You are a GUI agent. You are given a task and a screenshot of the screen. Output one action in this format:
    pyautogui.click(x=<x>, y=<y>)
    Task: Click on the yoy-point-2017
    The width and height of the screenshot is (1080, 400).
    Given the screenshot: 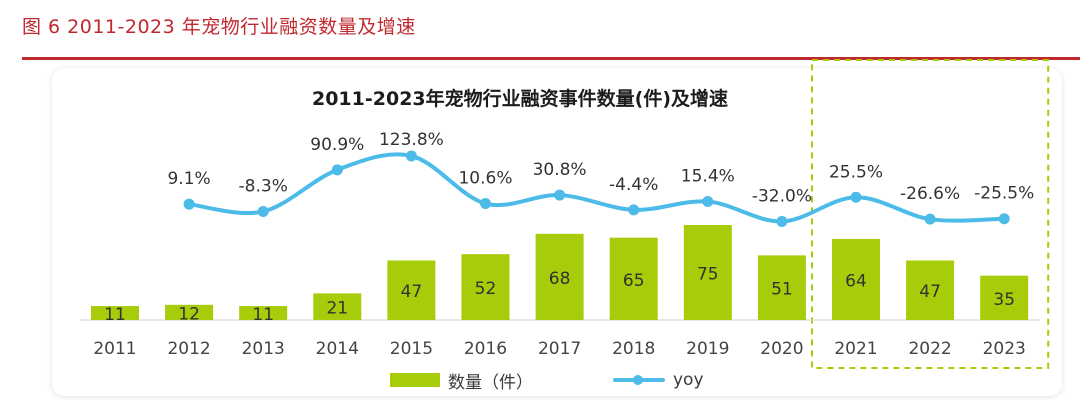 What is the action you would take?
    pyautogui.click(x=560, y=195)
    